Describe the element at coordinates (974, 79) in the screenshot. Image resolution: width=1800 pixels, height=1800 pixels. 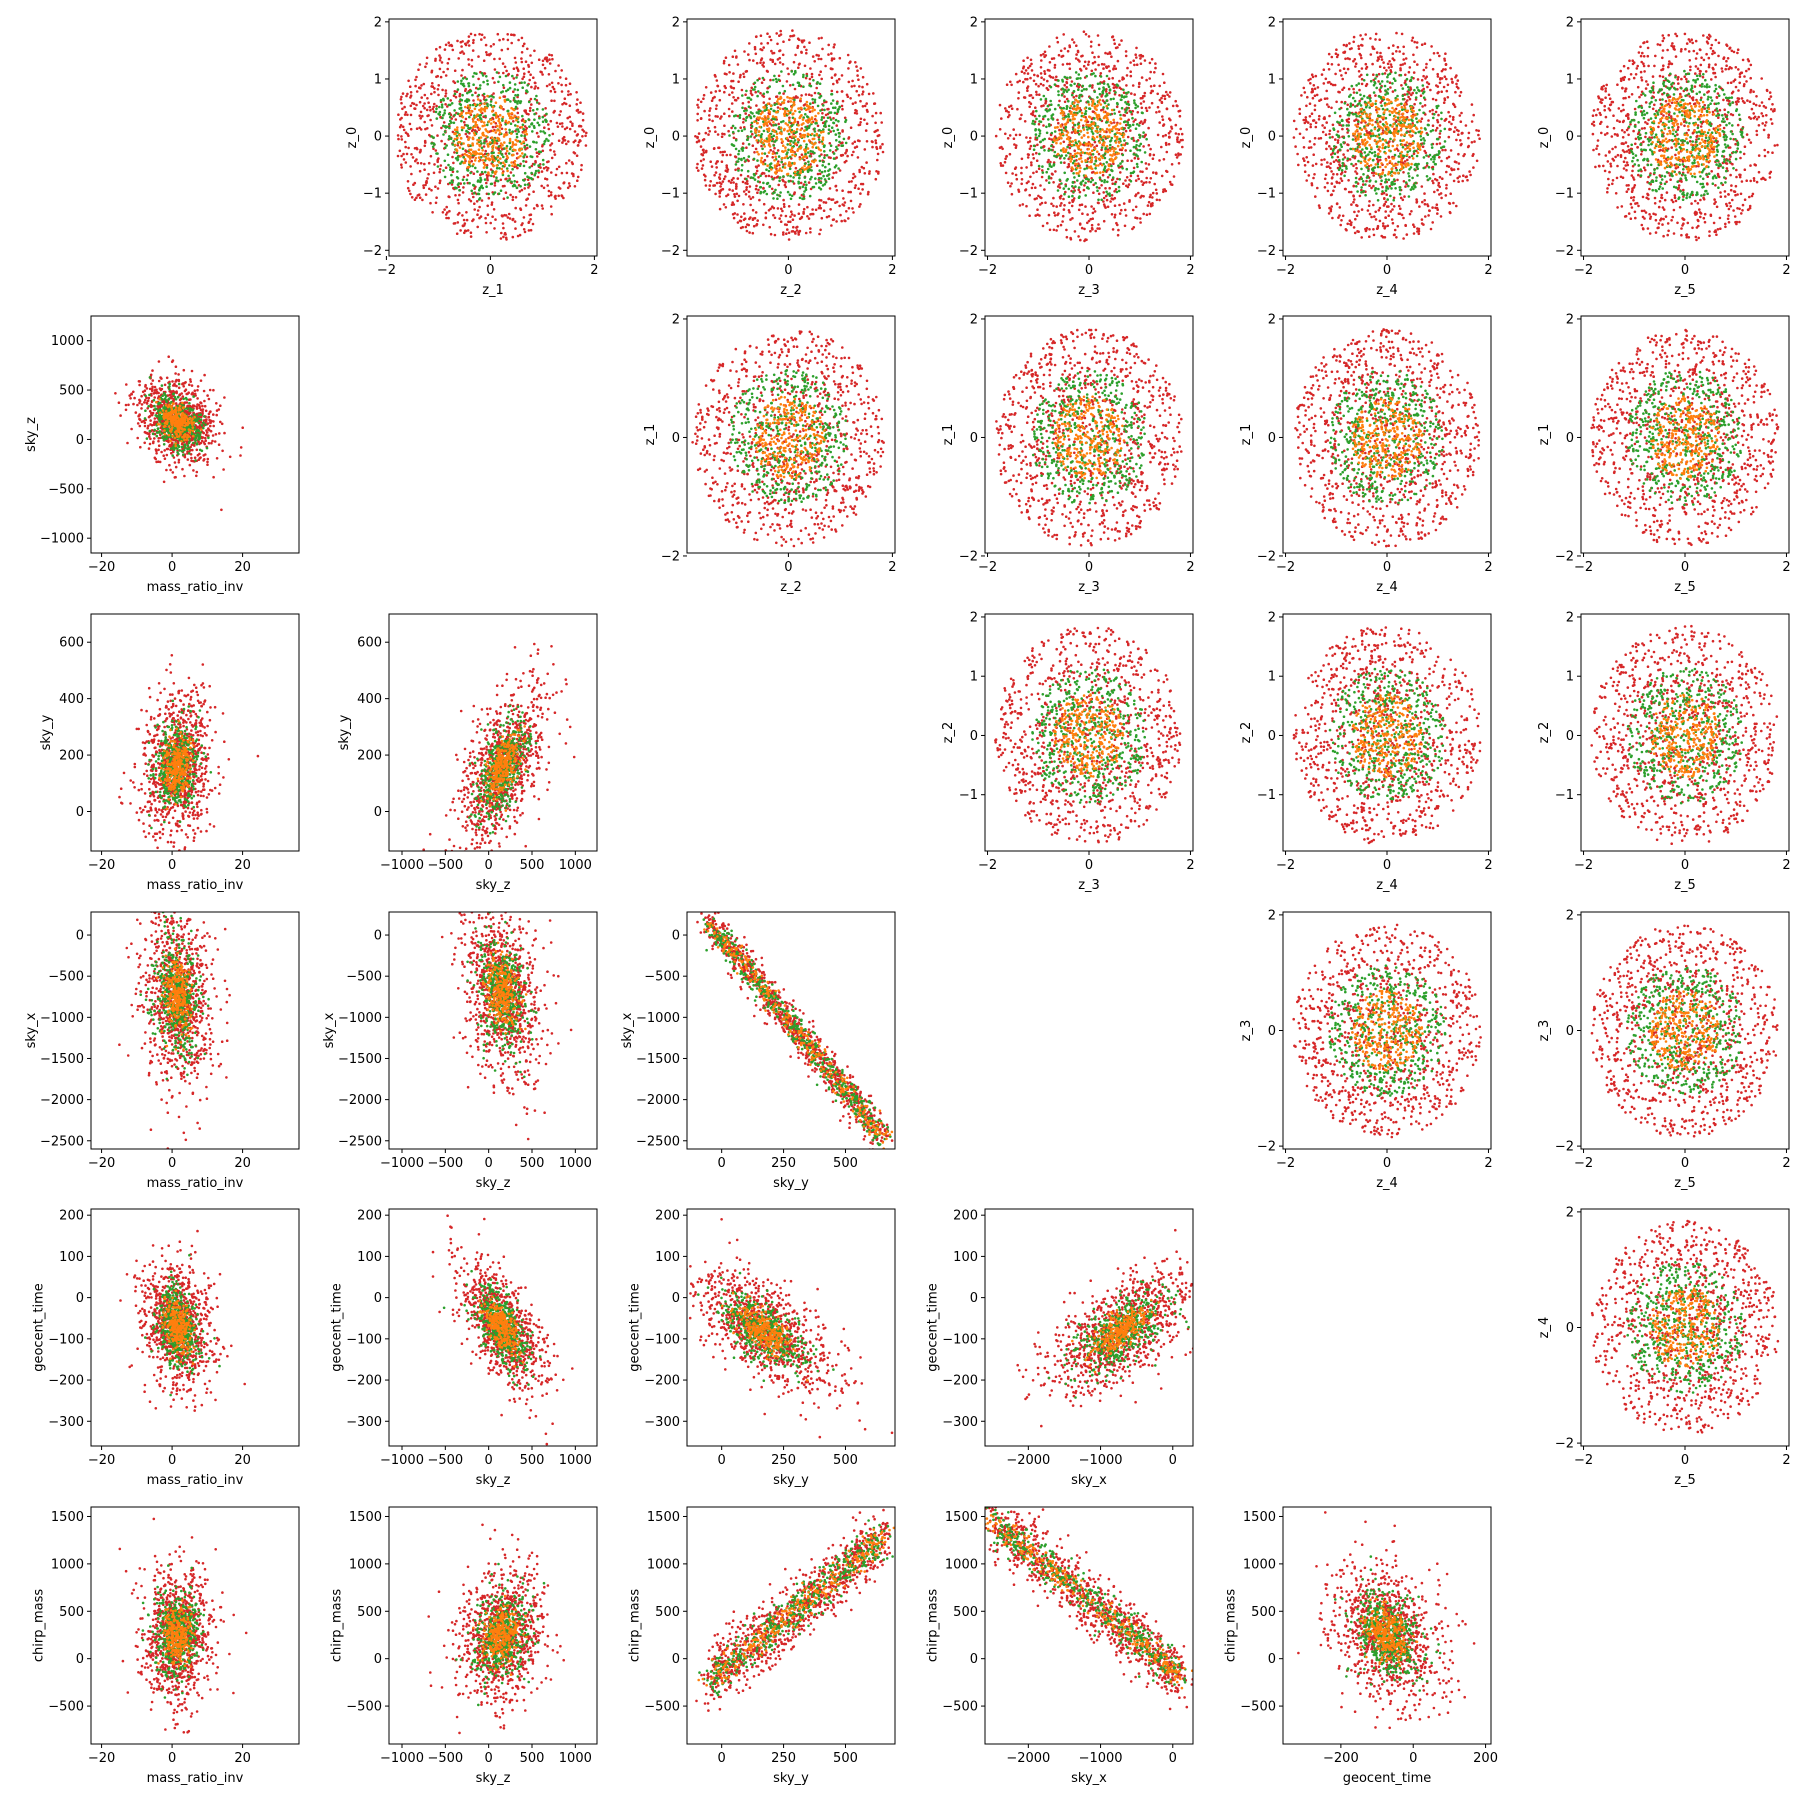
I see `y-tick-label: 1` at that location.